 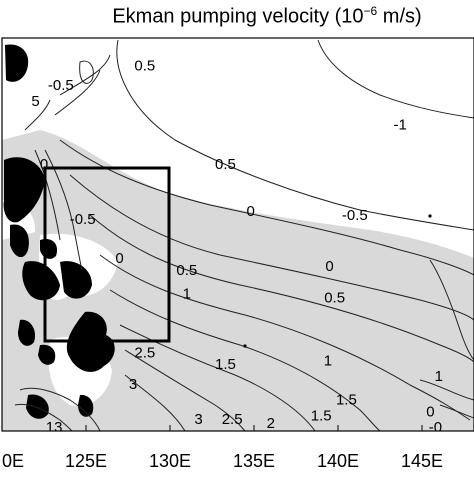 I want to click on contour-label: -0, so click(x=435, y=427).